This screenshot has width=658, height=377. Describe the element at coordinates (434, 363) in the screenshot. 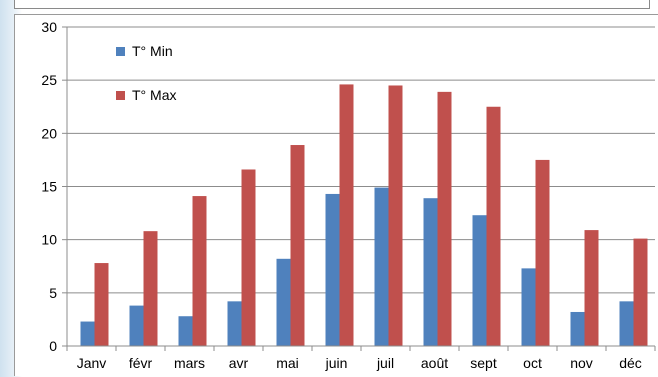

I see `x-tick-label: août` at that location.